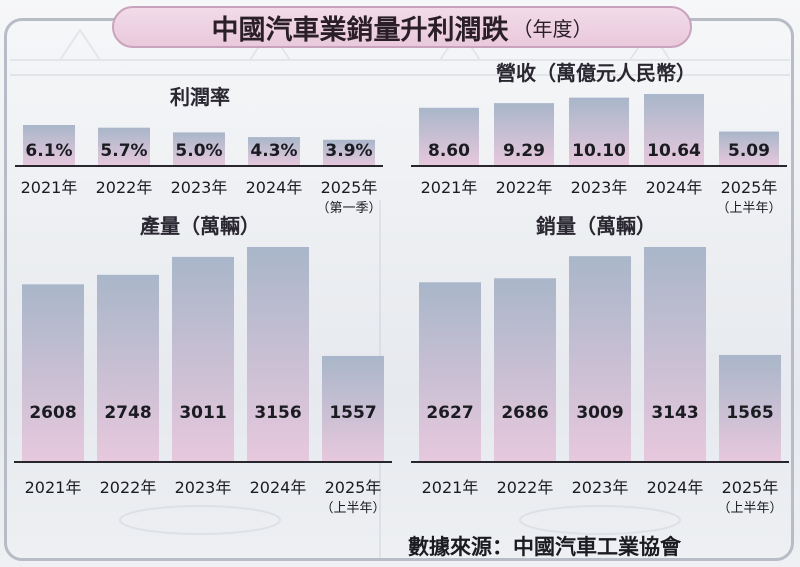 The image size is (800, 567). Describe the element at coordinates (48, 151) in the screenshot. I see `profit-margin-value-label: 6.1%` at that location.